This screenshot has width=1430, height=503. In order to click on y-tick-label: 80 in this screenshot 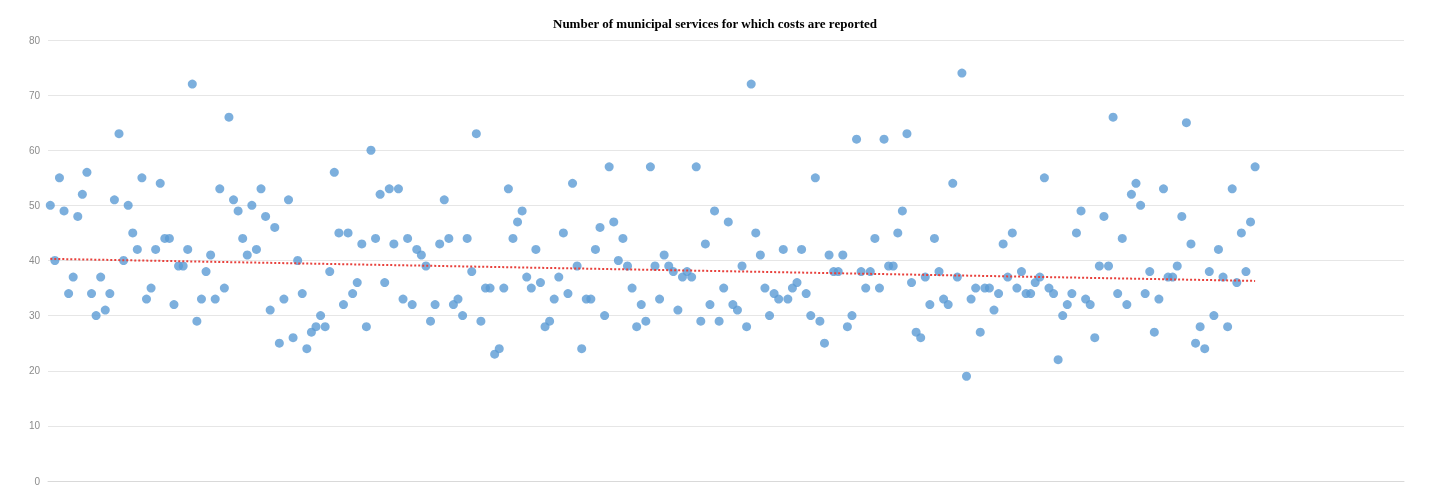, I will do `click(34, 40)`.